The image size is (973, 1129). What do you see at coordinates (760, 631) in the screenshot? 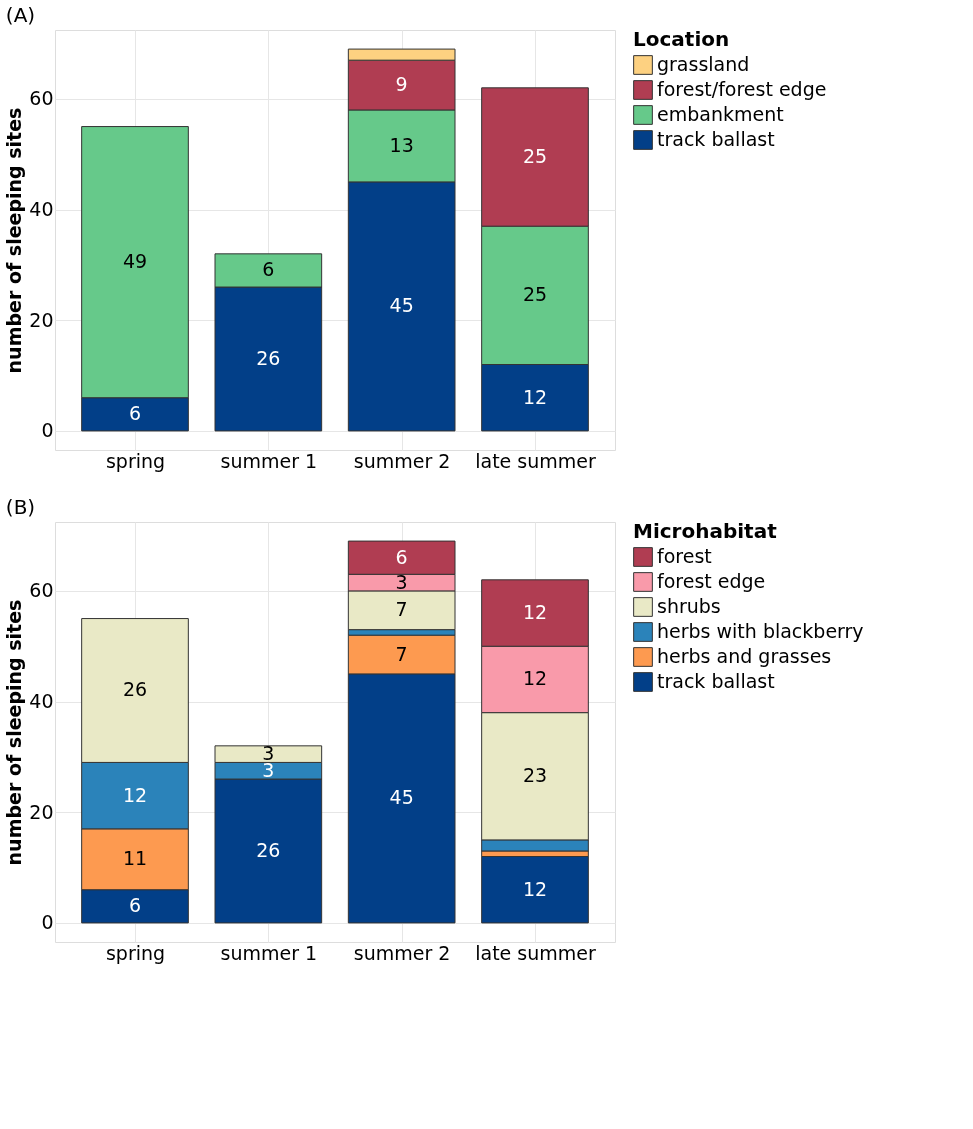
I see `legend-label: herbs with blackberry` at bounding box center [760, 631].